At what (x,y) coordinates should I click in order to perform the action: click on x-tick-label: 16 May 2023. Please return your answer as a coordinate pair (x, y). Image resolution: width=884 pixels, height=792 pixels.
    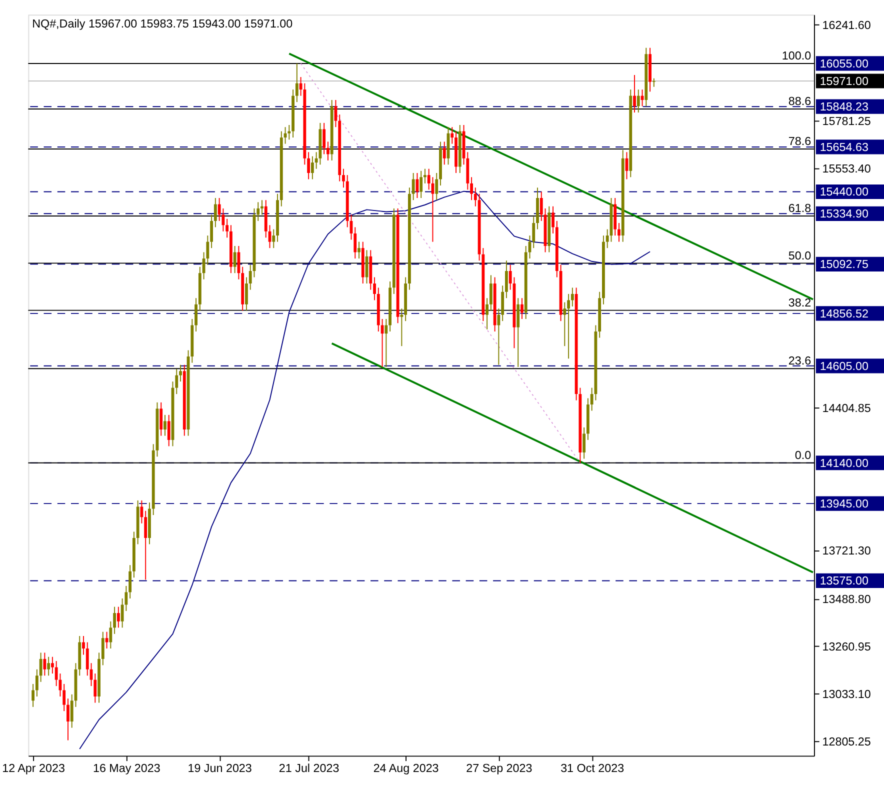
    Looking at the image, I should click on (126, 768).